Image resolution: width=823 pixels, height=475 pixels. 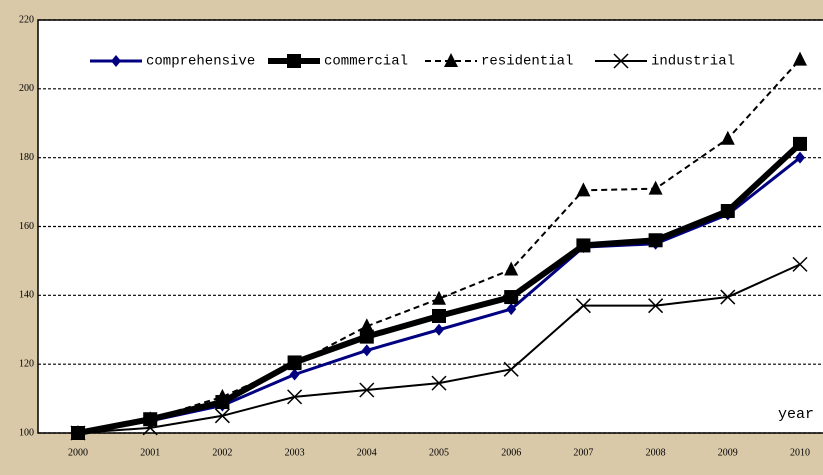 What do you see at coordinates (583, 452) in the screenshot?
I see `x-tick-label: 2007` at bounding box center [583, 452].